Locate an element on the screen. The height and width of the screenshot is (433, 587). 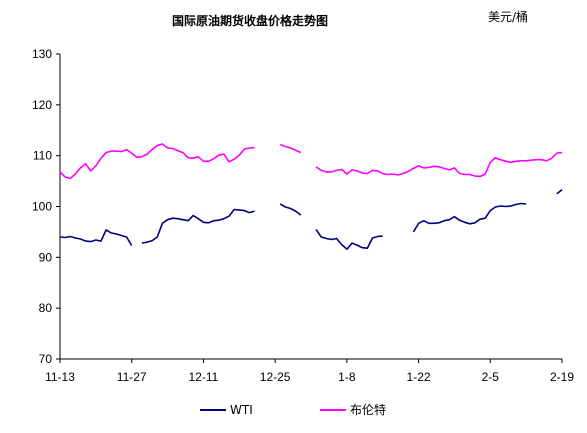
y-tick-label: 100 is located at coordinates (42, 207).